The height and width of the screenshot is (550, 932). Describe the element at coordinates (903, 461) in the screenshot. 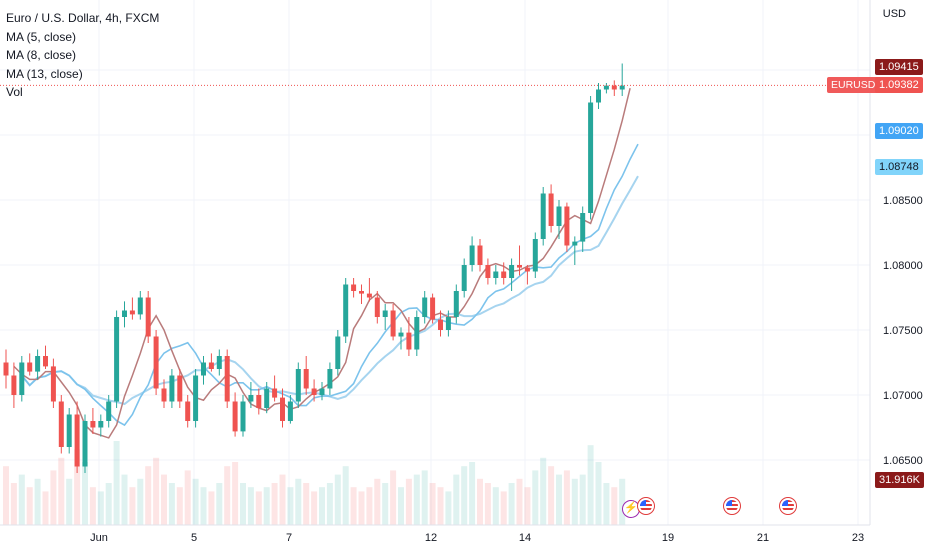

I see `price-tick-label: 1.06500` at that location.